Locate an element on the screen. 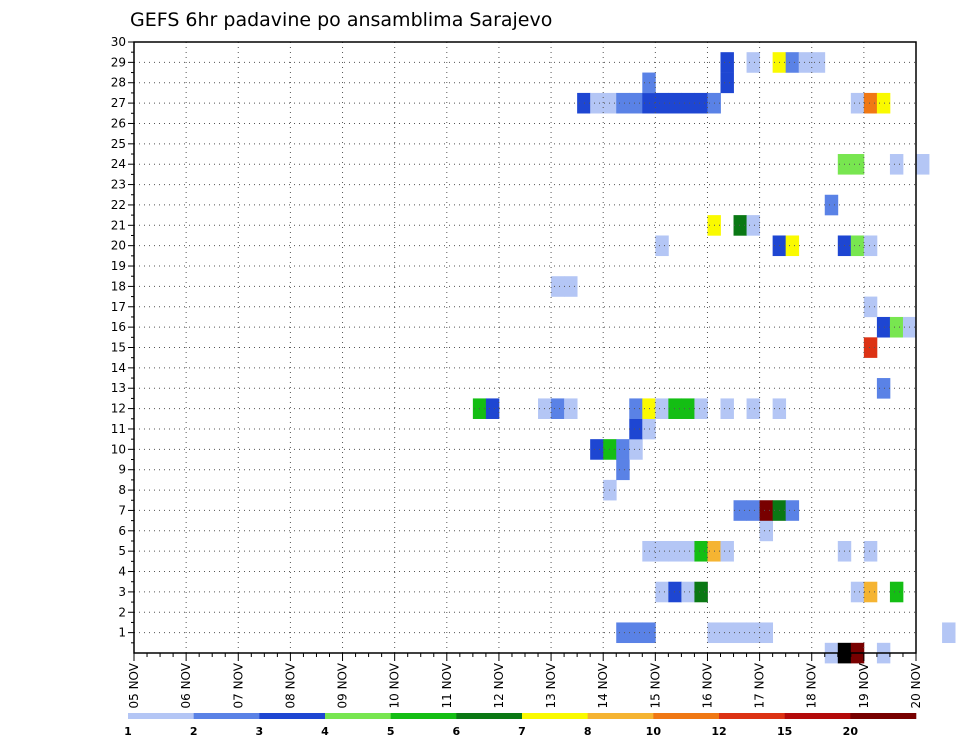 Image resolution: width=960 pixels, height=742 pixels. x-tick-label: 06 NOV is located at coordinates (186, 685).